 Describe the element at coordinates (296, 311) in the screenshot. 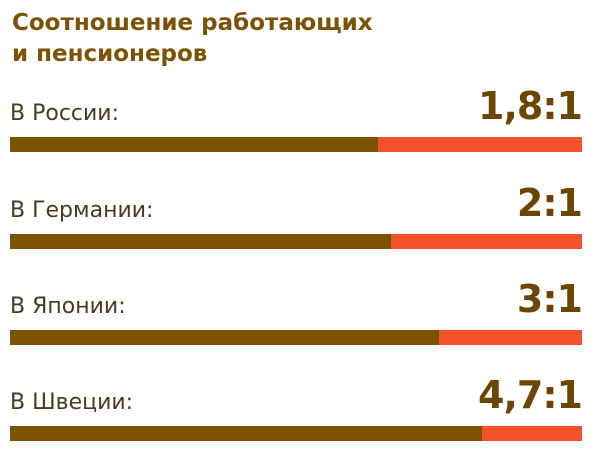

I see `bar-row: В Японии: 3:1` at that location.